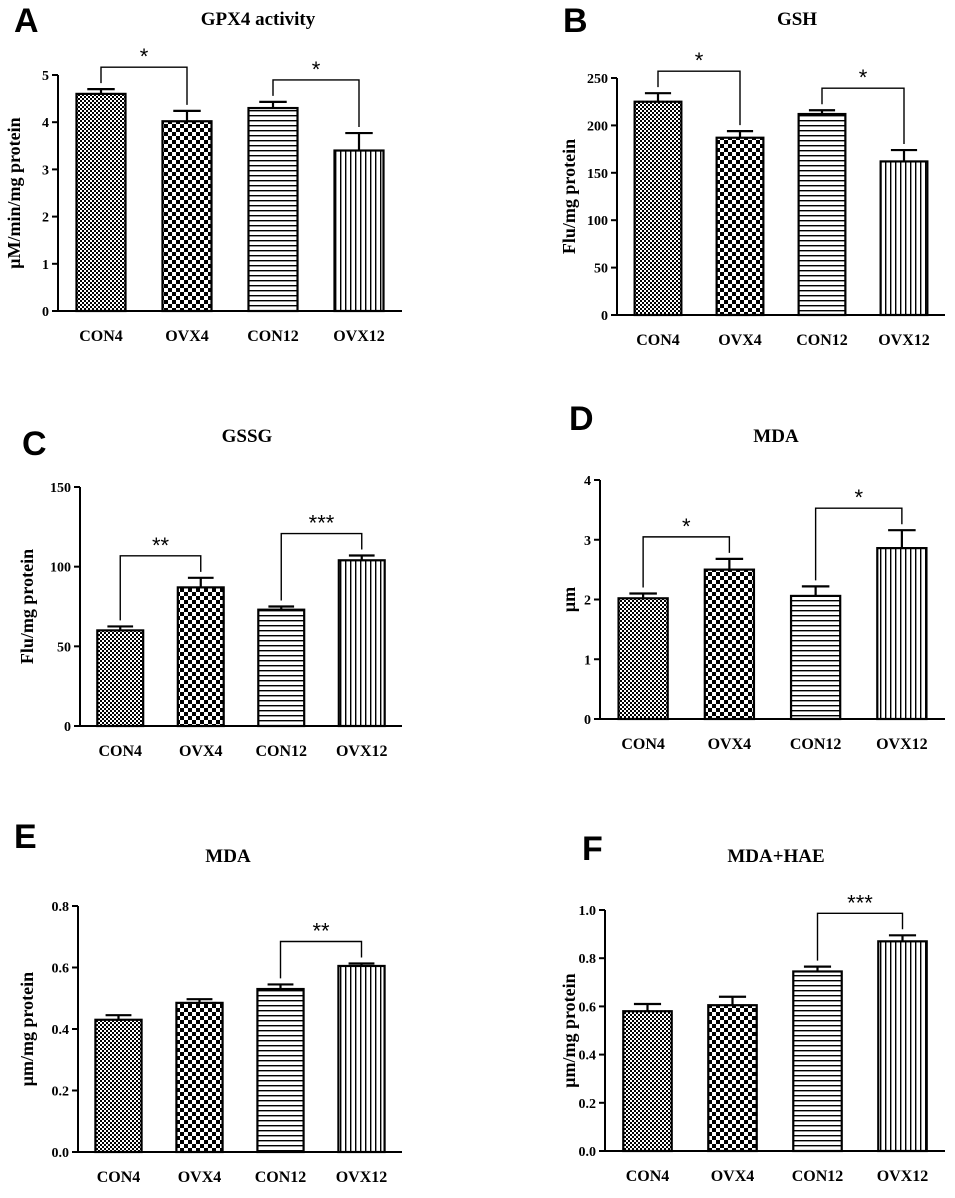 The width and height of the screenshot is (955, 1198). What do you see at coordinates (775, 856) in the screenshot?
I see `chart-title: MDA+HAE` at bounding box center [775, 856].